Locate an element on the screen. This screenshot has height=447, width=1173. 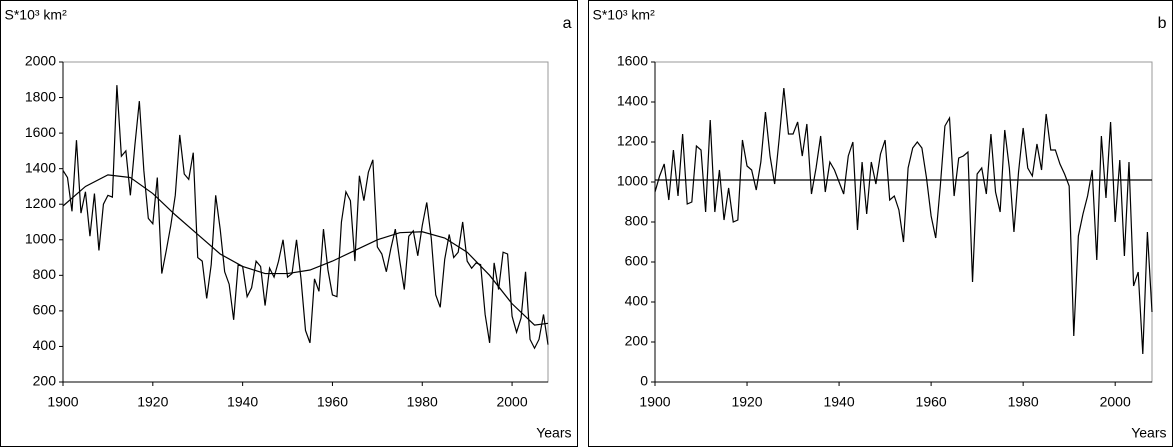
y-tick-label: 1800 is located at coordinates (40, 96).